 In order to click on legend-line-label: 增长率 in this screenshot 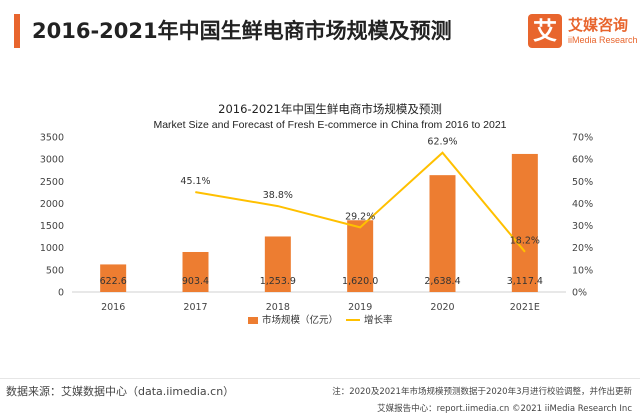, I will do `click(378, 320)`.